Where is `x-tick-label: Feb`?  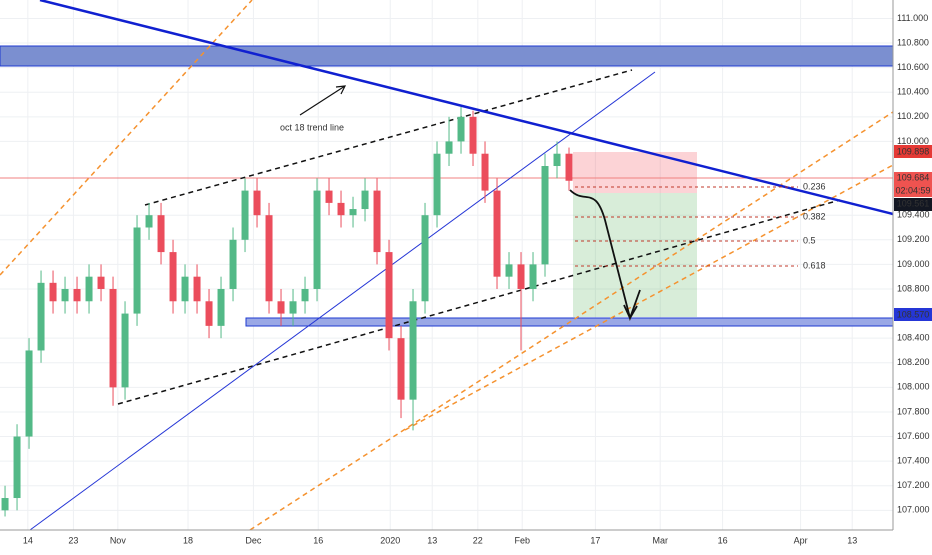 x-tick-label: Feb is located at coordinates (522, 540).